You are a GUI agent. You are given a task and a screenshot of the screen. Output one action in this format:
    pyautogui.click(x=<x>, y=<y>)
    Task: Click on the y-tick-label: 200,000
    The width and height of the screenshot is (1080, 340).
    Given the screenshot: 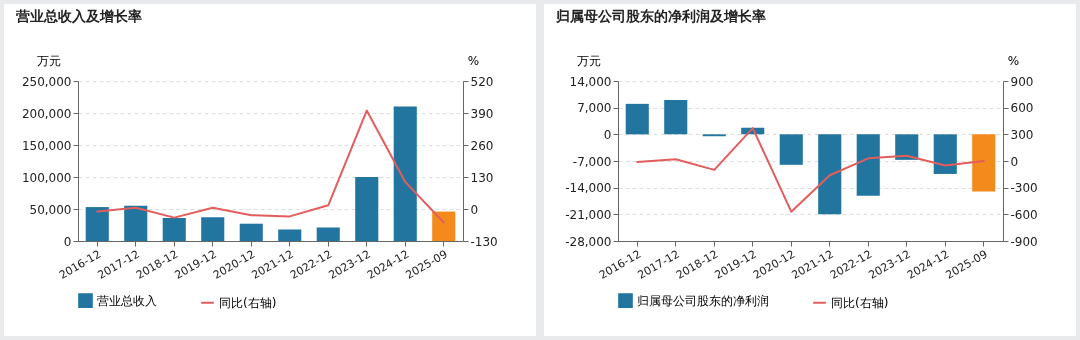 What is the action you would take?
    pyautogui.click(x=46, y=113)
    